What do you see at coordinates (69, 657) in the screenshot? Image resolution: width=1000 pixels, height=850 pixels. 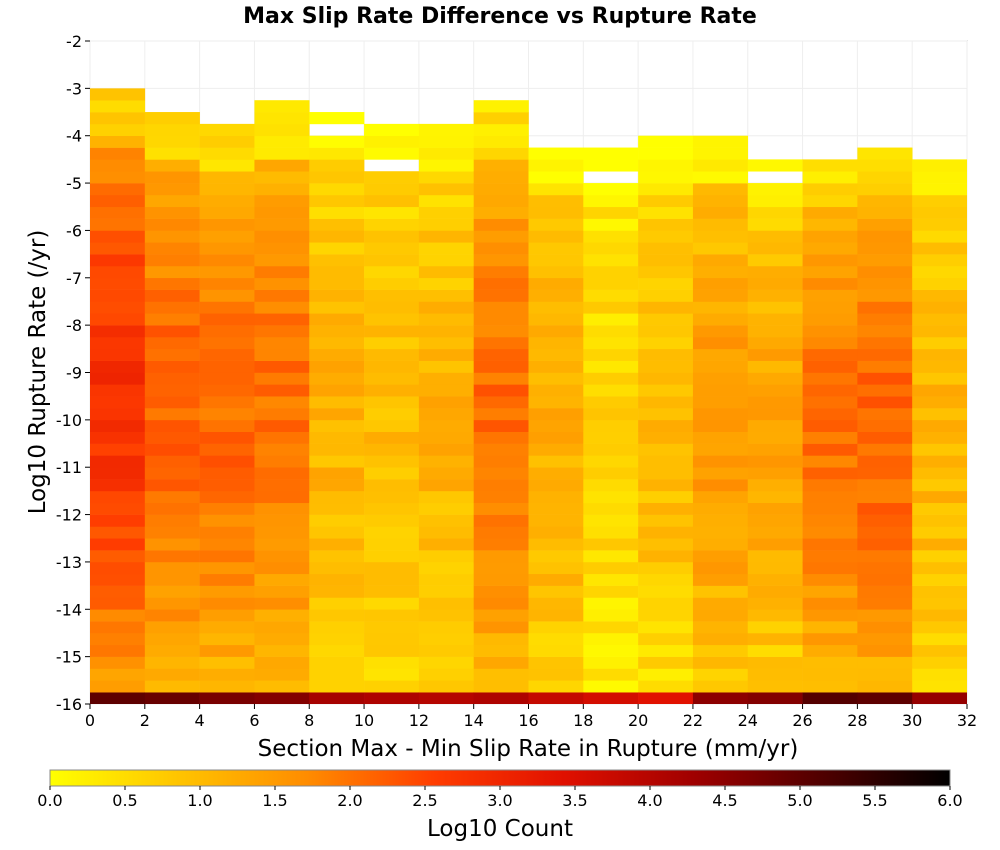 I see `y-tick-label: -15` at bounding box center [69, 657].